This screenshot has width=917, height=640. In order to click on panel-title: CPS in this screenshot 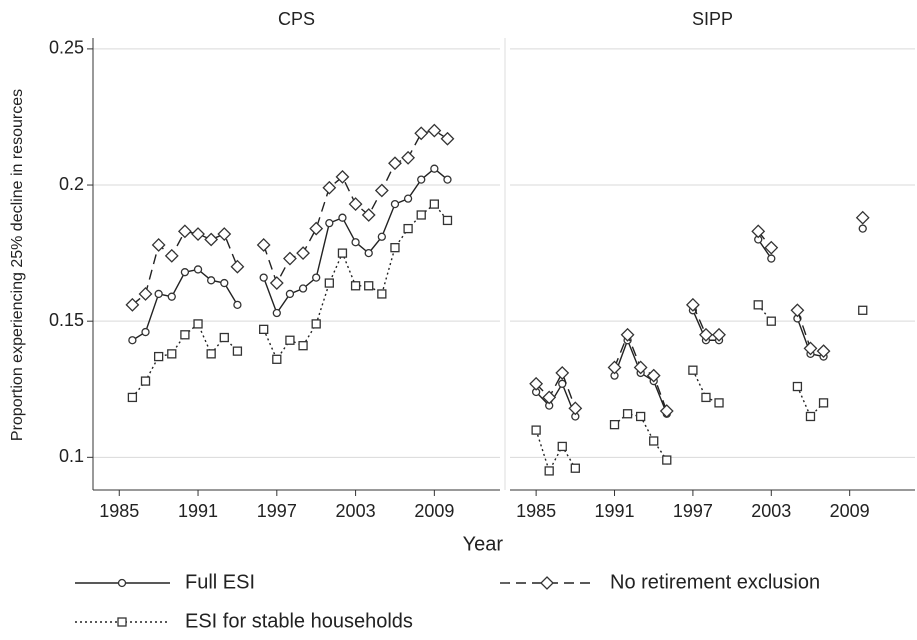, I will do `click(296, 19)`.